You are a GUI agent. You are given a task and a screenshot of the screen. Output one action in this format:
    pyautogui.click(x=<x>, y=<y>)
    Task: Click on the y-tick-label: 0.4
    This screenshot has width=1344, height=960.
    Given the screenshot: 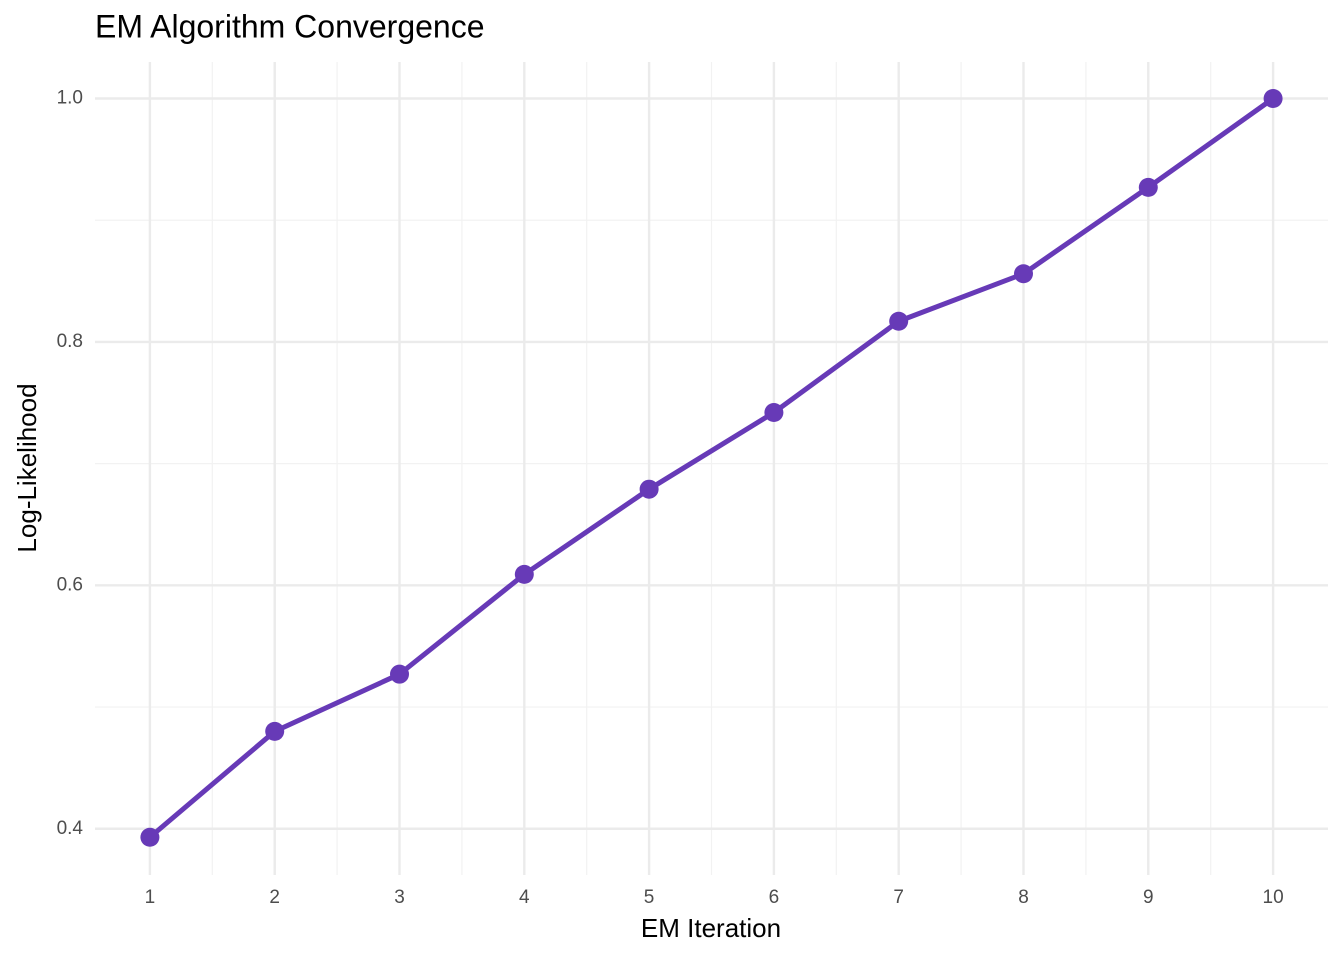 What is the action you would take?
    pyautogui.click(x=70, y=828)
    